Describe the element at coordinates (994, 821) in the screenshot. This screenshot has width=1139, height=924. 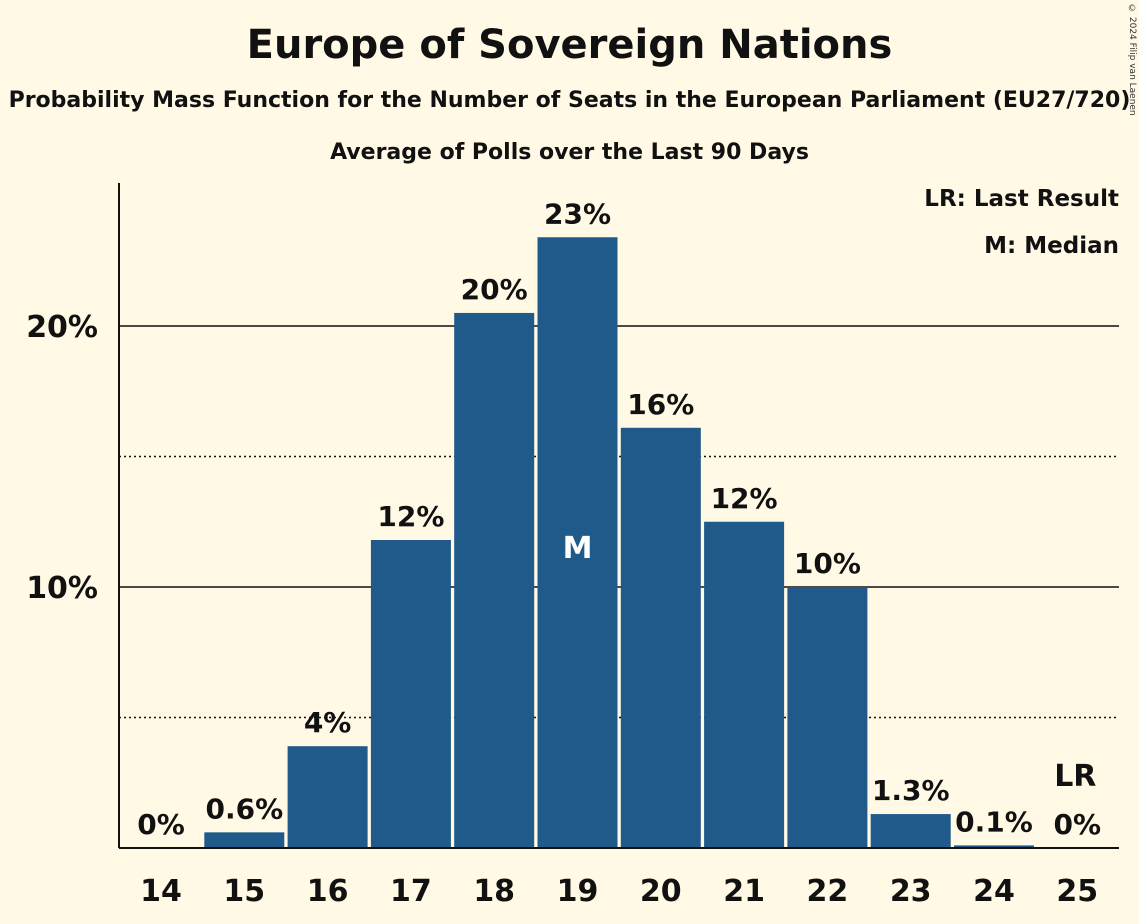
I see `data-label: 0.1%` at that location.